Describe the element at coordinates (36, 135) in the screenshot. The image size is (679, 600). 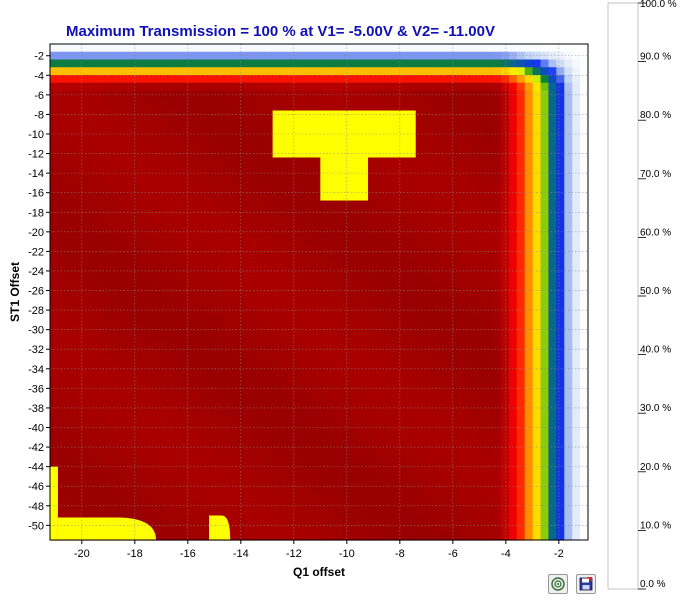
I see `y-tick-label: -10` at that location.